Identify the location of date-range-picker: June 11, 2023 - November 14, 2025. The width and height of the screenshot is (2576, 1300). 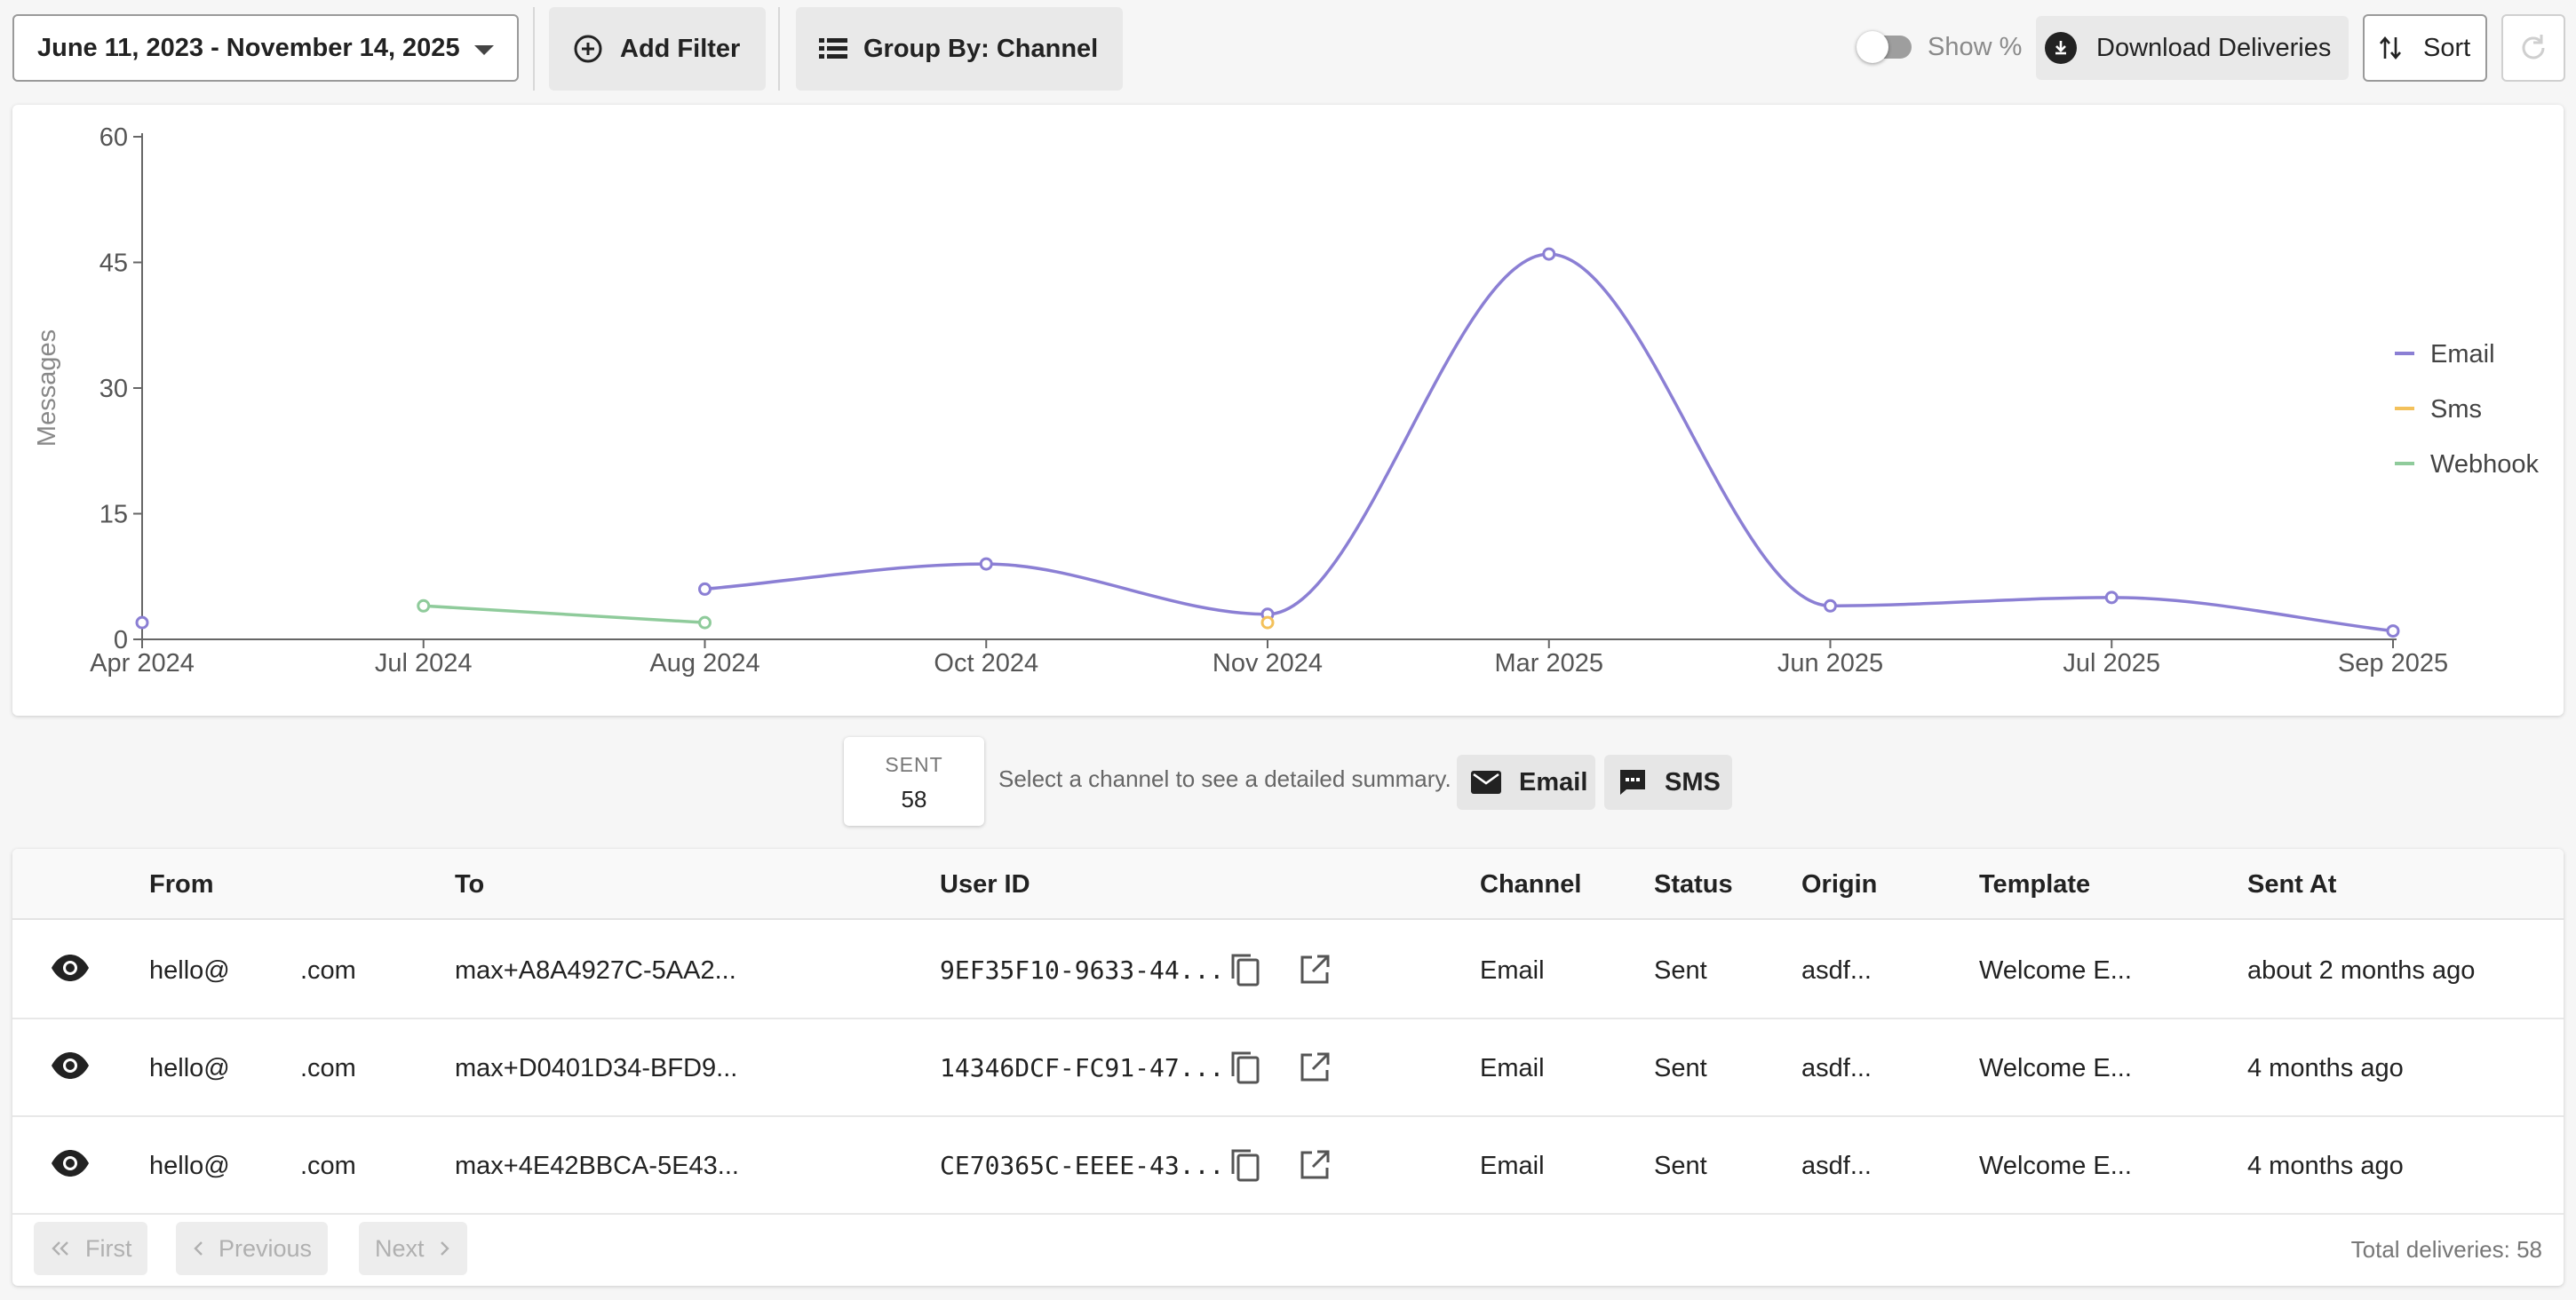
(265, 48).